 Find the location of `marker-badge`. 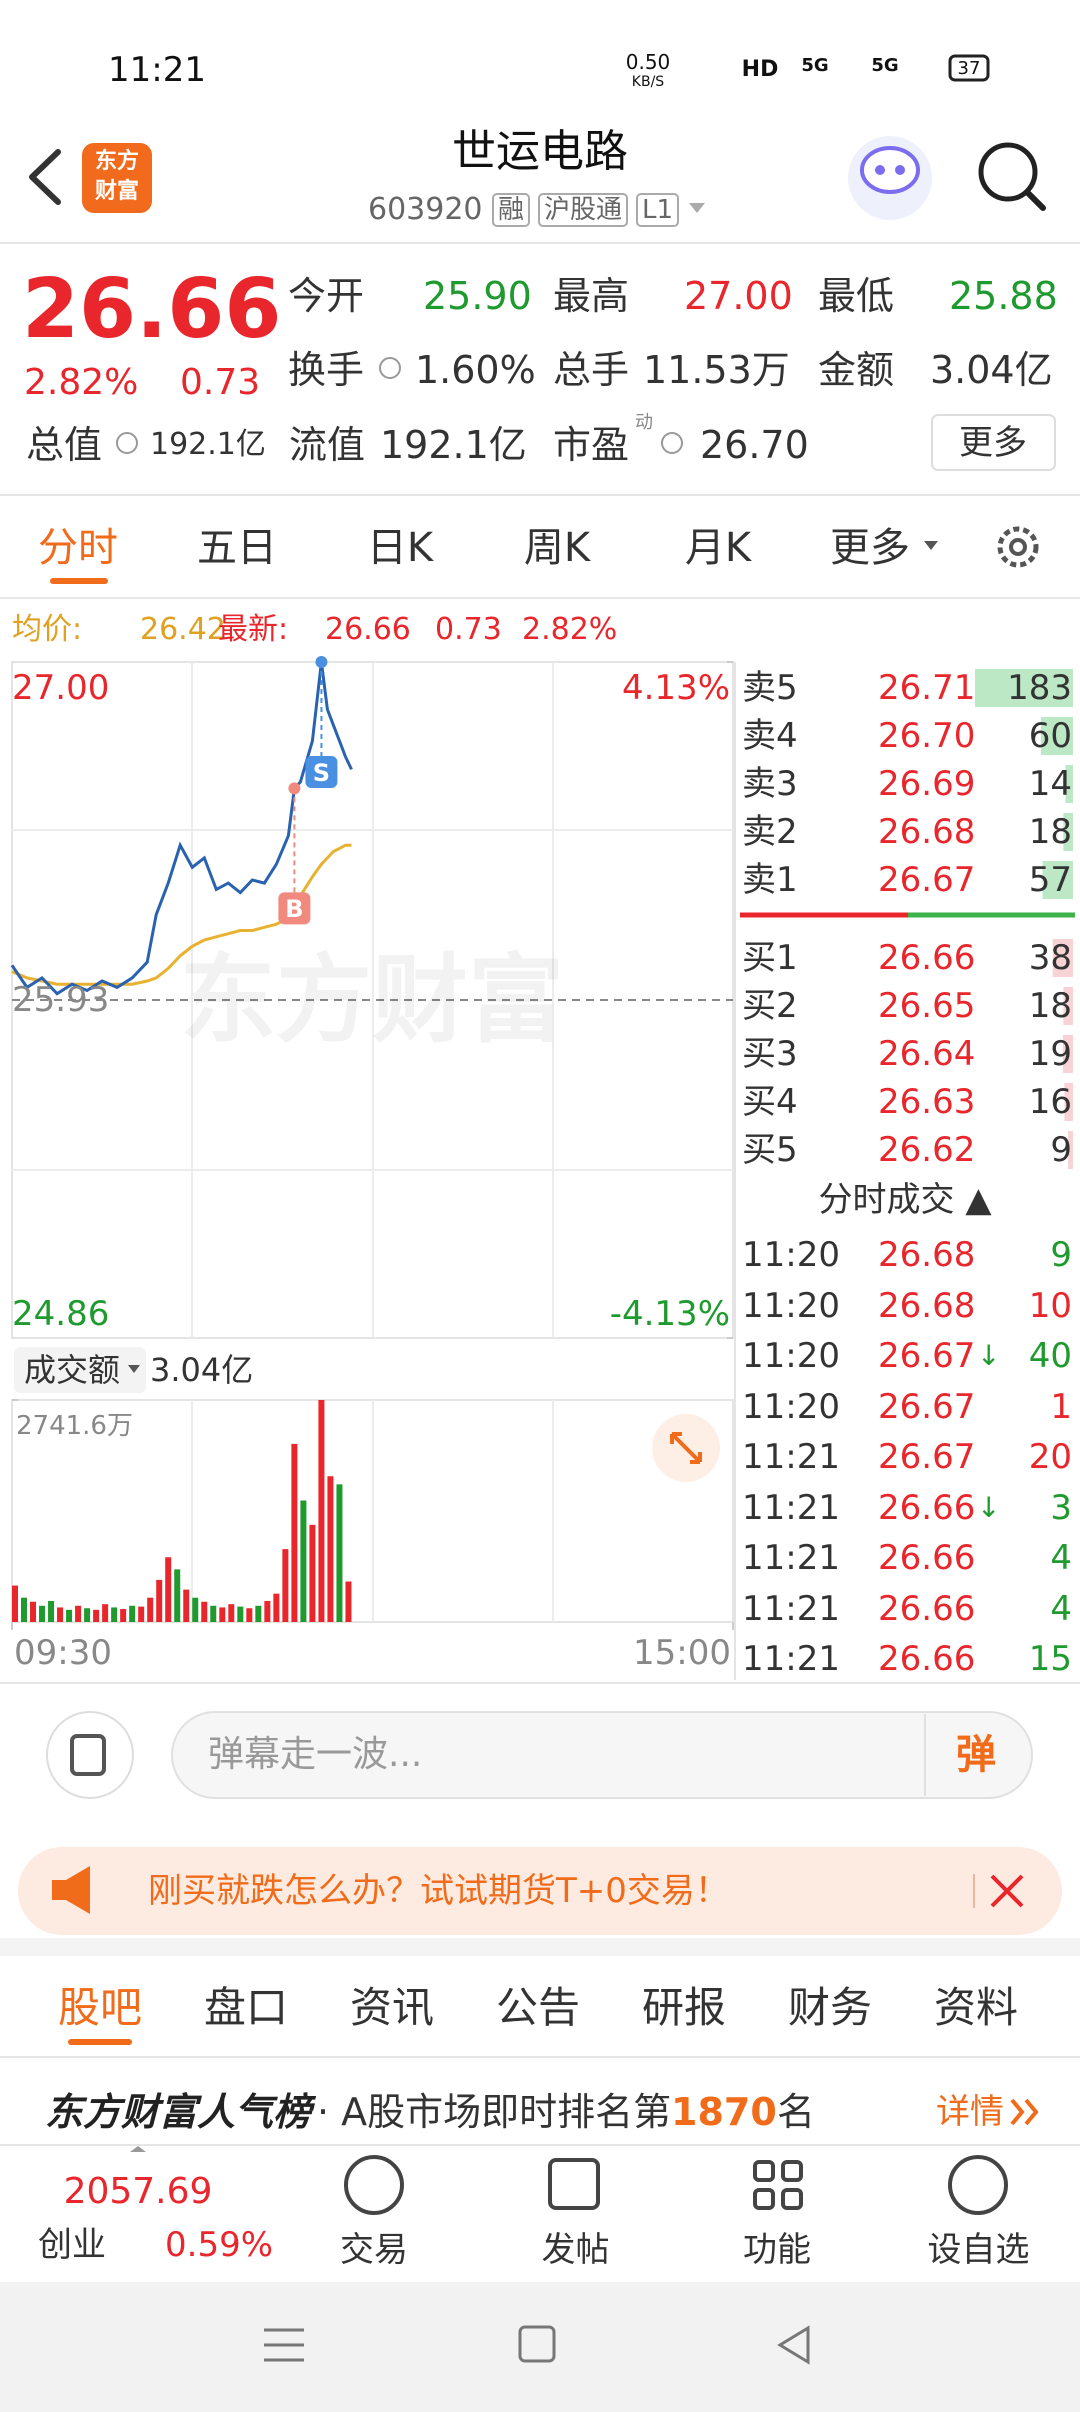

marker-badge is located at coordinates (321, 772).